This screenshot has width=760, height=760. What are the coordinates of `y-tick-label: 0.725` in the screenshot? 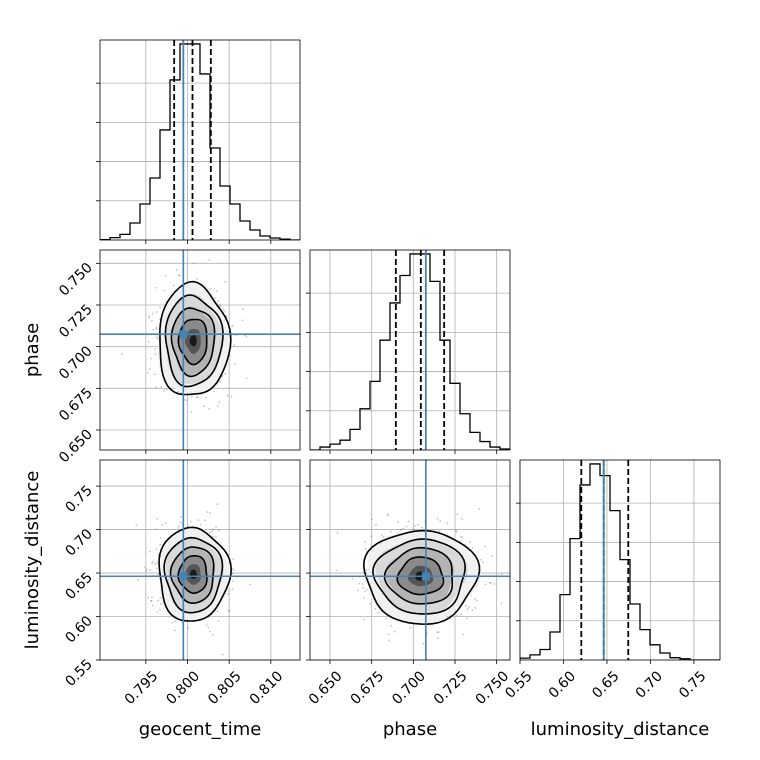 It's located at (76, 322).